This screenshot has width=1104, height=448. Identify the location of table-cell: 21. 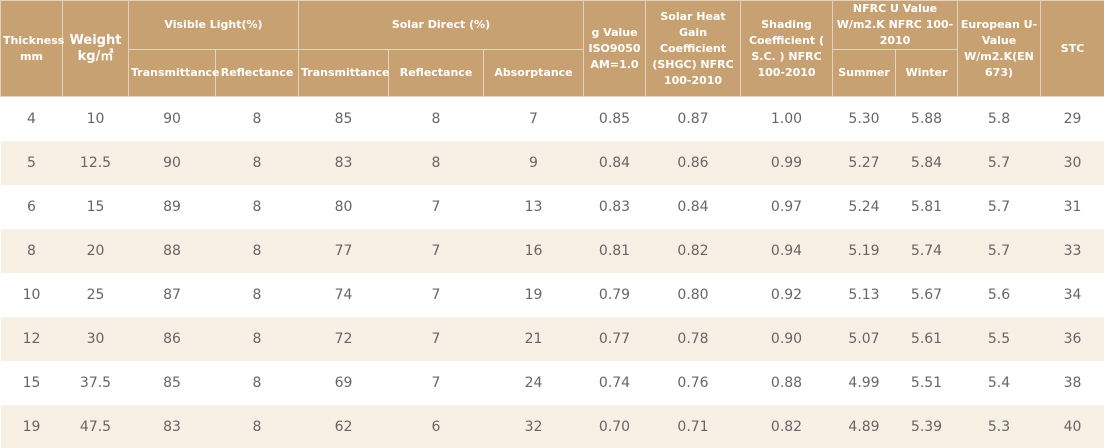
(533, 339).